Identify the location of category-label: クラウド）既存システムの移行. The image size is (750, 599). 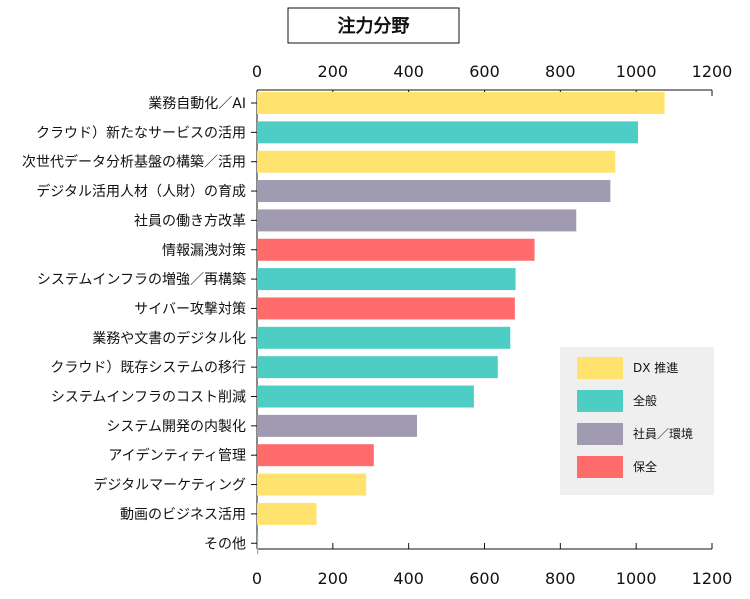
(148, 368).